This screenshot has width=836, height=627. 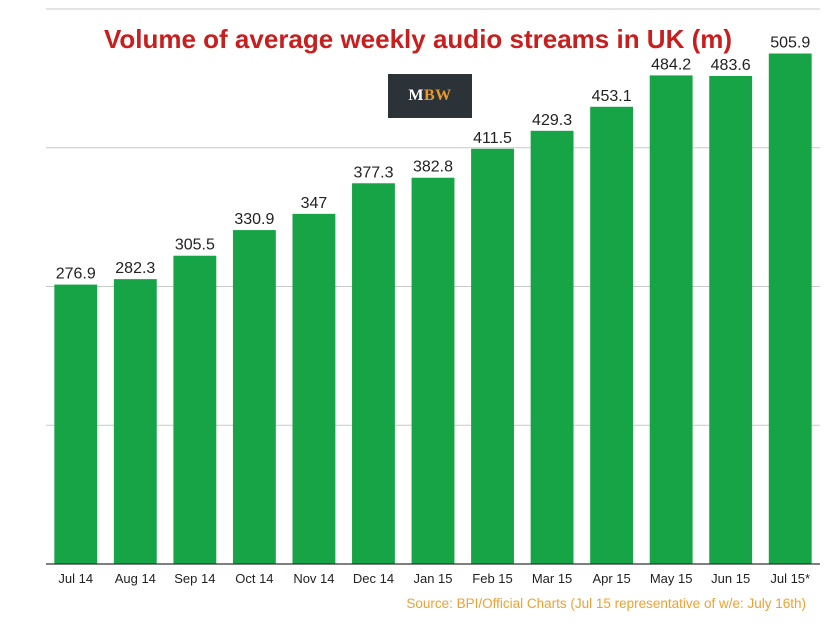 I want to click on bar-value-label: 382.8, so click(x=433, y=167).